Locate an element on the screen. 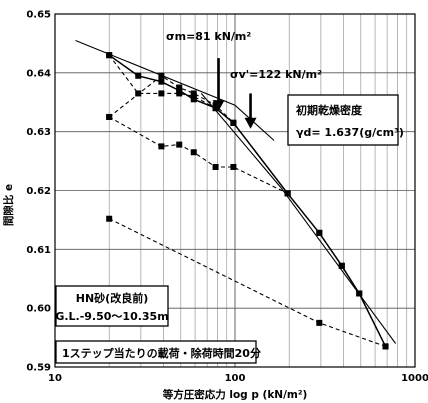 The height and width of the screenshot is (403, 428). sample-box is located at coordinates (112, 306).